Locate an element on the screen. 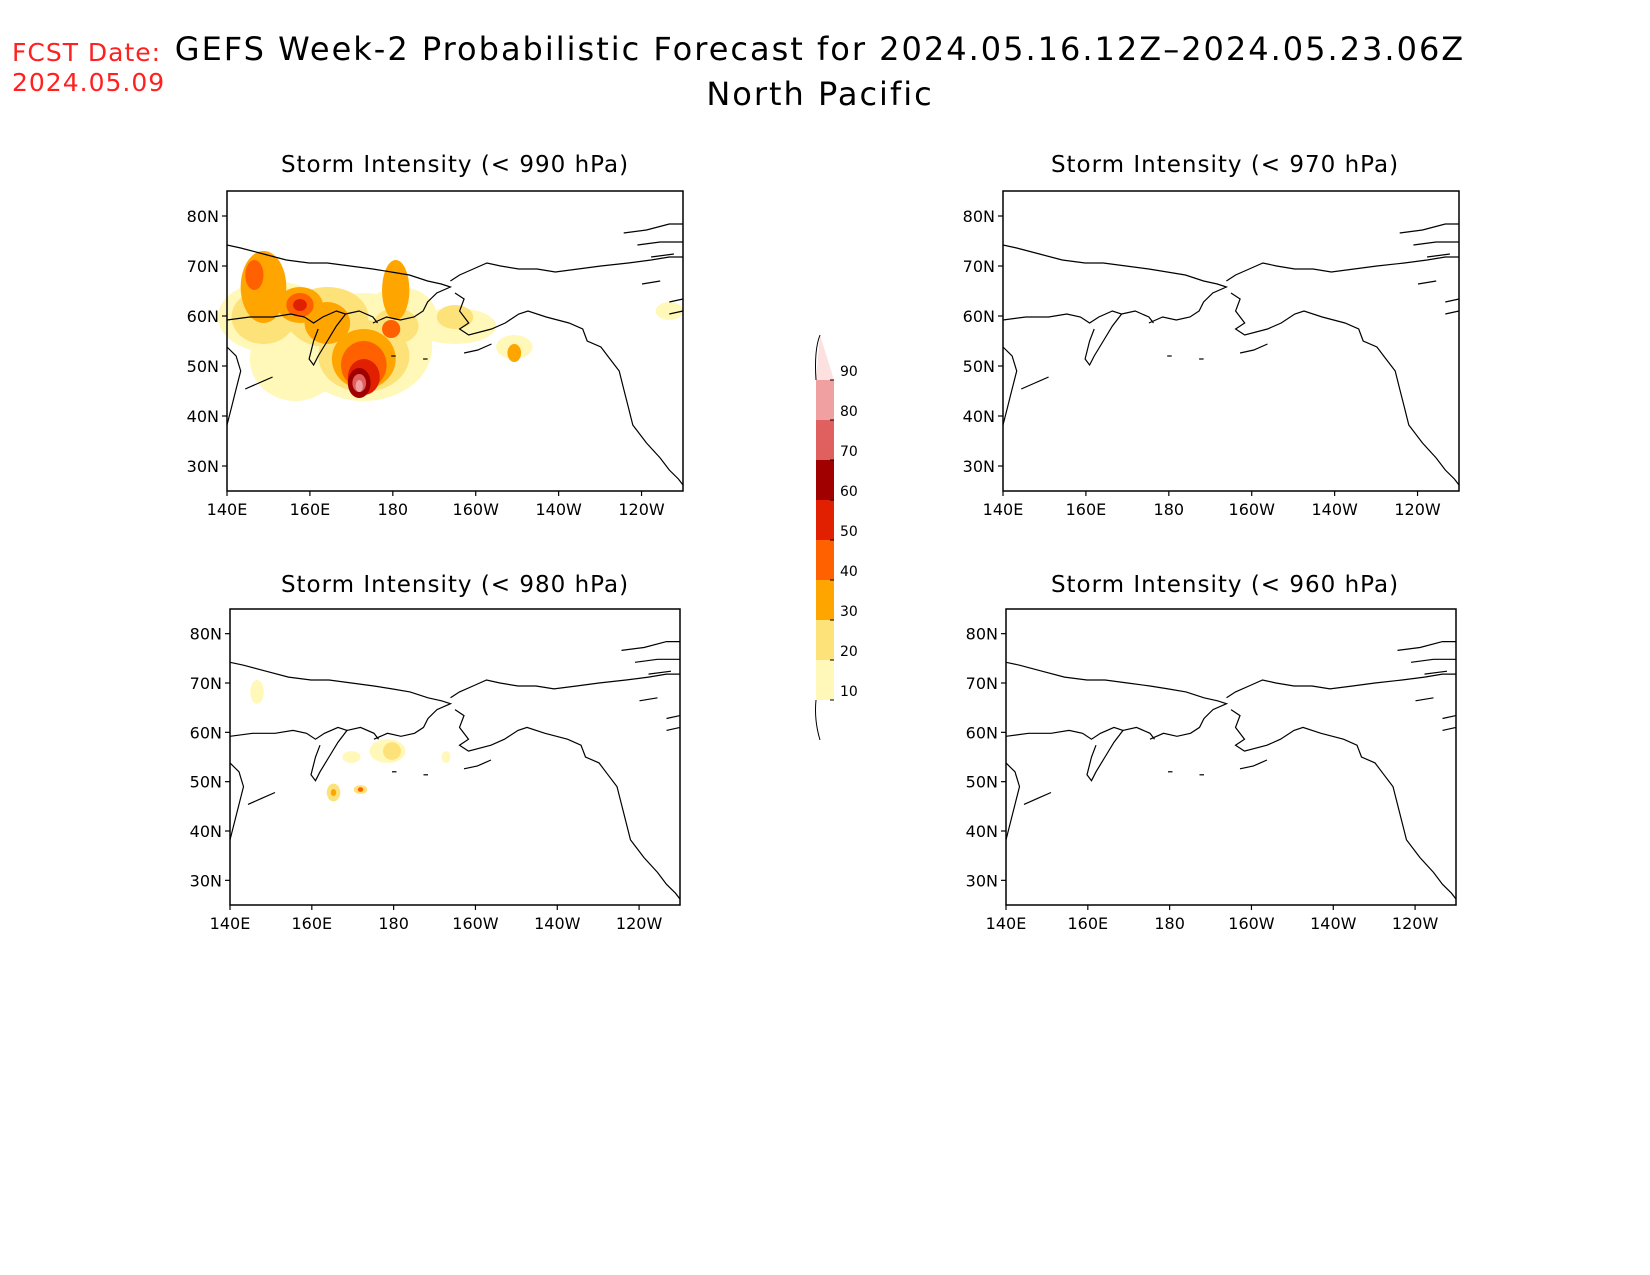 This screenshot has height=1275, width=1650. colorbar-arrow-top is located at coordinates (825, 357).